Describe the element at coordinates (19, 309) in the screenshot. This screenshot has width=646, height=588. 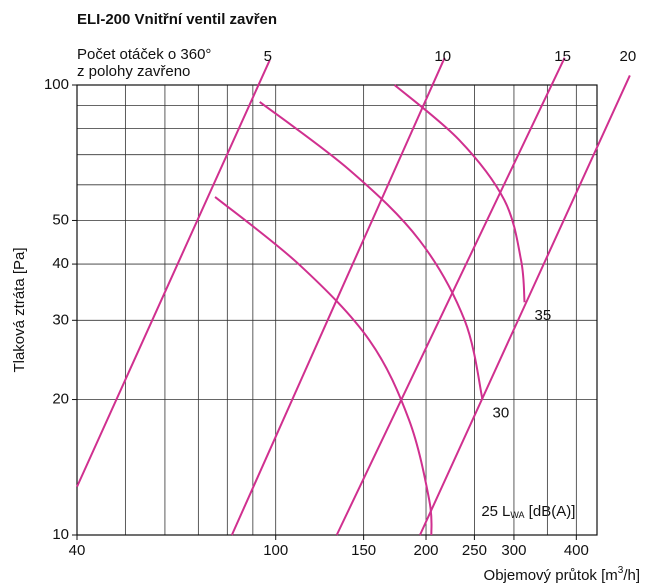
I see `y-axis-label: Tlaková ztráta [Pa]` at that location.